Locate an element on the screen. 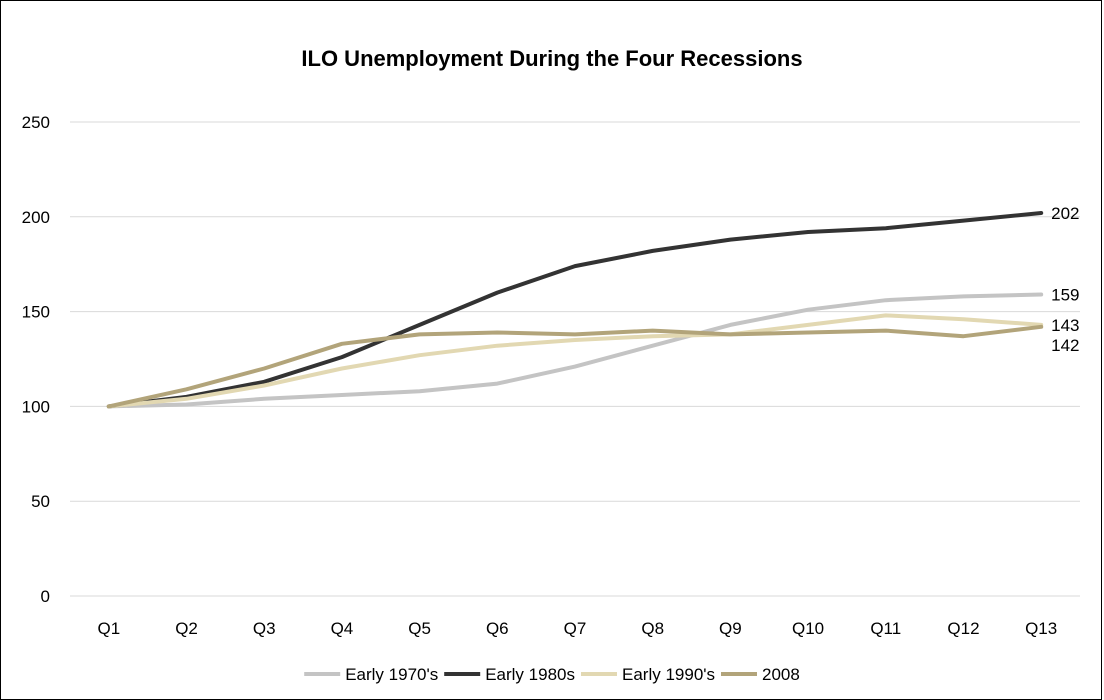  y-axis-ticks: 0 50 100 150 200 250 is located at coordinates (36, 359).